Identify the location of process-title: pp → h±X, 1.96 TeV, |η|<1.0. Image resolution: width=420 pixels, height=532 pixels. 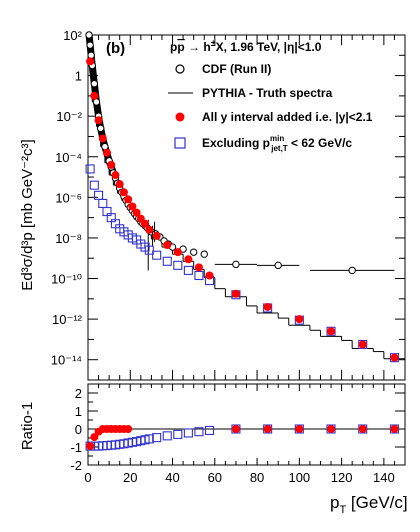
(246, 46).